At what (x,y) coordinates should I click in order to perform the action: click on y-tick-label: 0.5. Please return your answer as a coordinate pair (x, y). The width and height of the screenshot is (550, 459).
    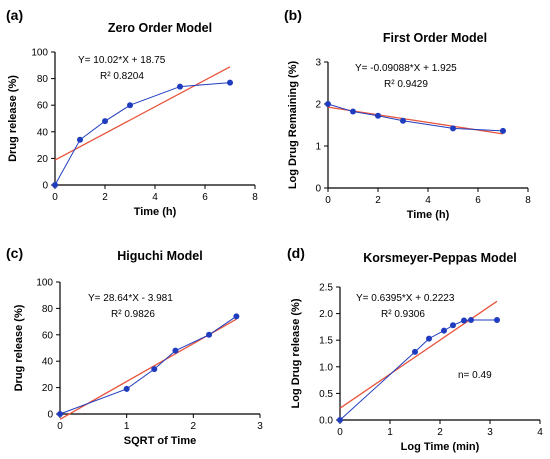
    Looking at the image, I should click on (326, 394).